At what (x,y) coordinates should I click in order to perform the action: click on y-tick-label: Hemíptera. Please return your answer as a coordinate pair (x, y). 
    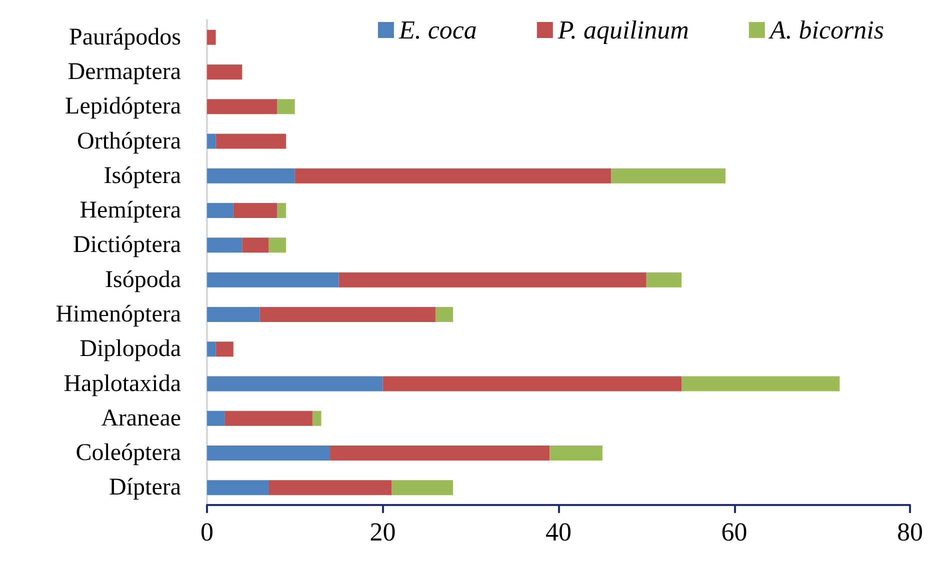
    Looking at the image, I should click on (131, 211).